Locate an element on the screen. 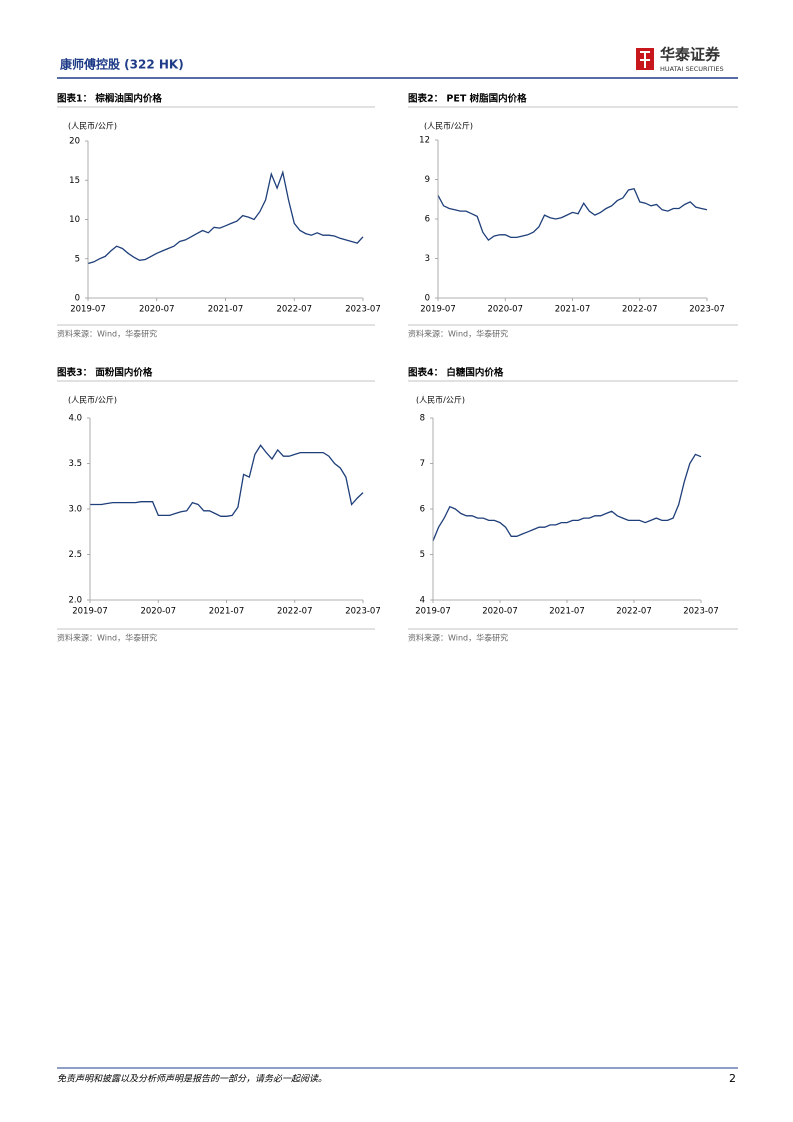 The width and height of the screenshot is (793, 1122). logo-cn: 华泰证券 is located at coordinates (690, 55).